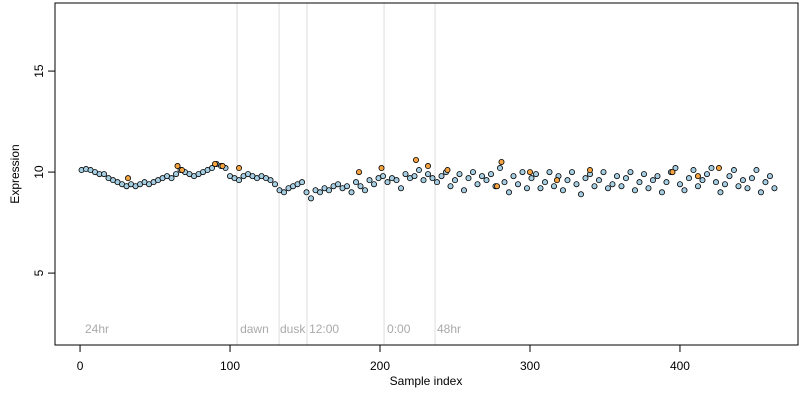  What do you see at coordinates (254, 329) in the screenshot?
I see `annotation: dawn` at bounding box center [254, 329].